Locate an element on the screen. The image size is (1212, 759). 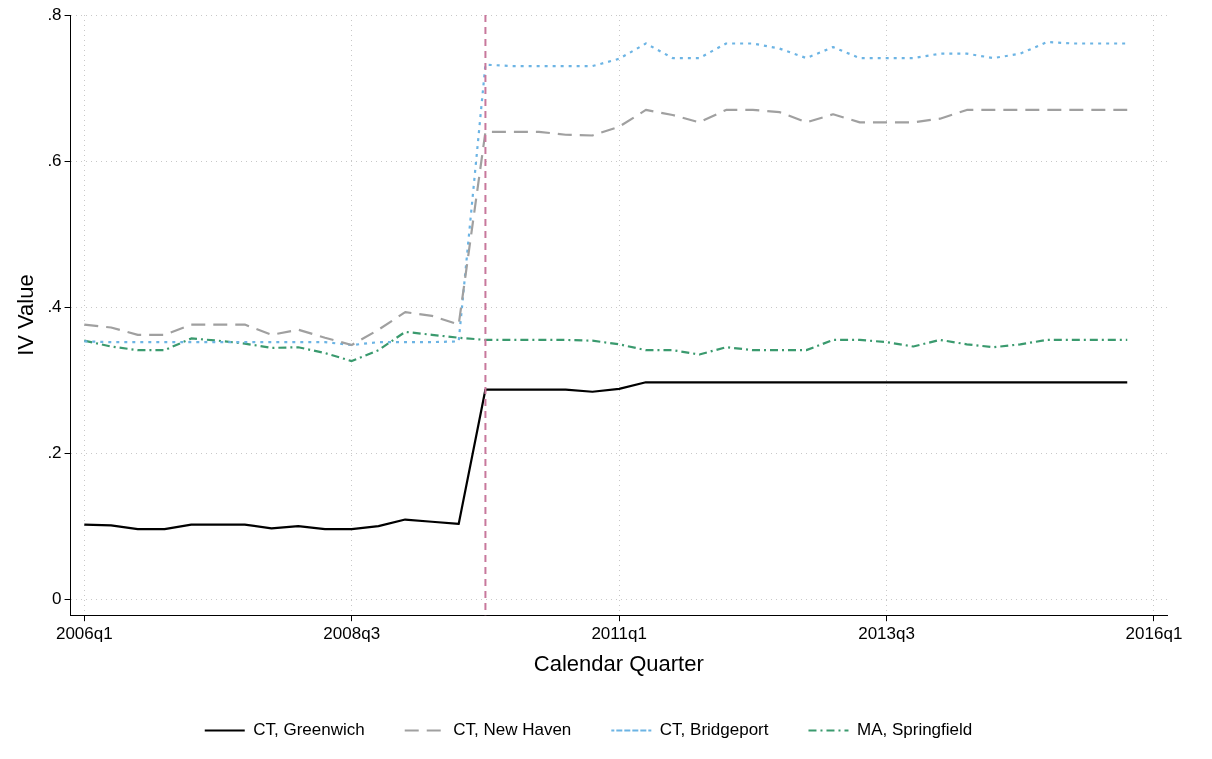
y-tick-label: .8 is located at coordinates (54, 14).